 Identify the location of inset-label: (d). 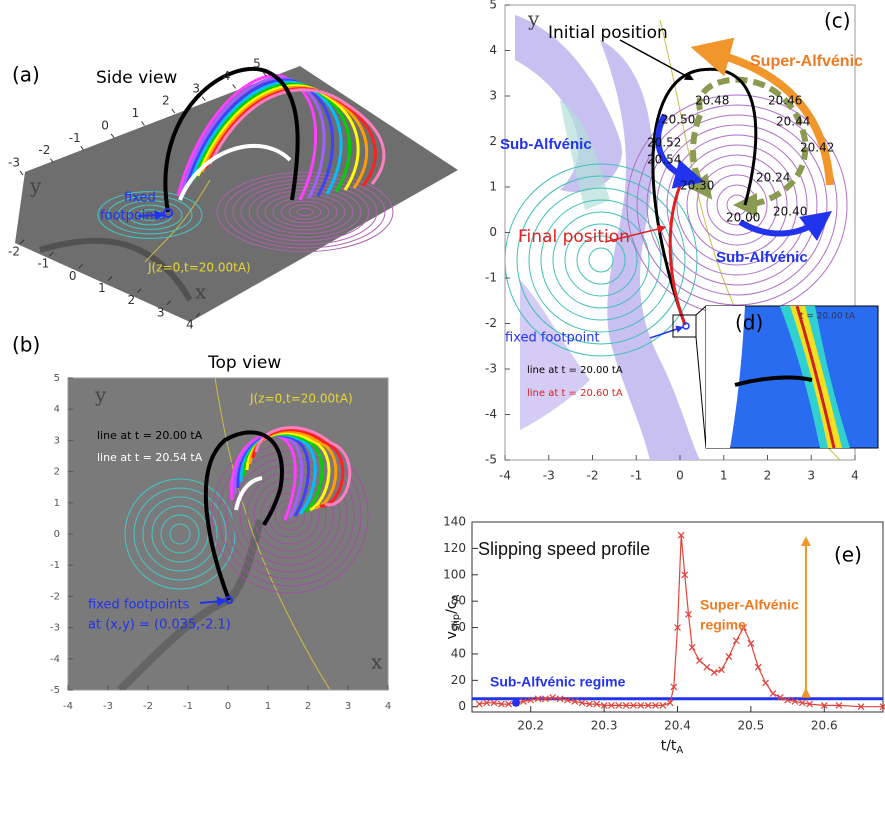
(749, 323).